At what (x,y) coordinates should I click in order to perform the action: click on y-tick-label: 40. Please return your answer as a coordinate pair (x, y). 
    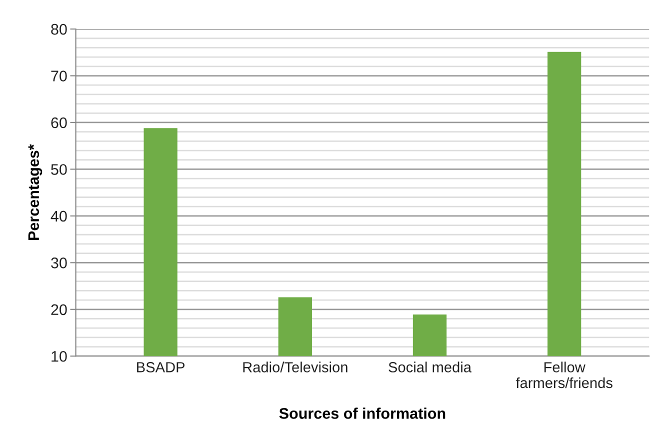
    Looking at the image, I should click on (58, 216).